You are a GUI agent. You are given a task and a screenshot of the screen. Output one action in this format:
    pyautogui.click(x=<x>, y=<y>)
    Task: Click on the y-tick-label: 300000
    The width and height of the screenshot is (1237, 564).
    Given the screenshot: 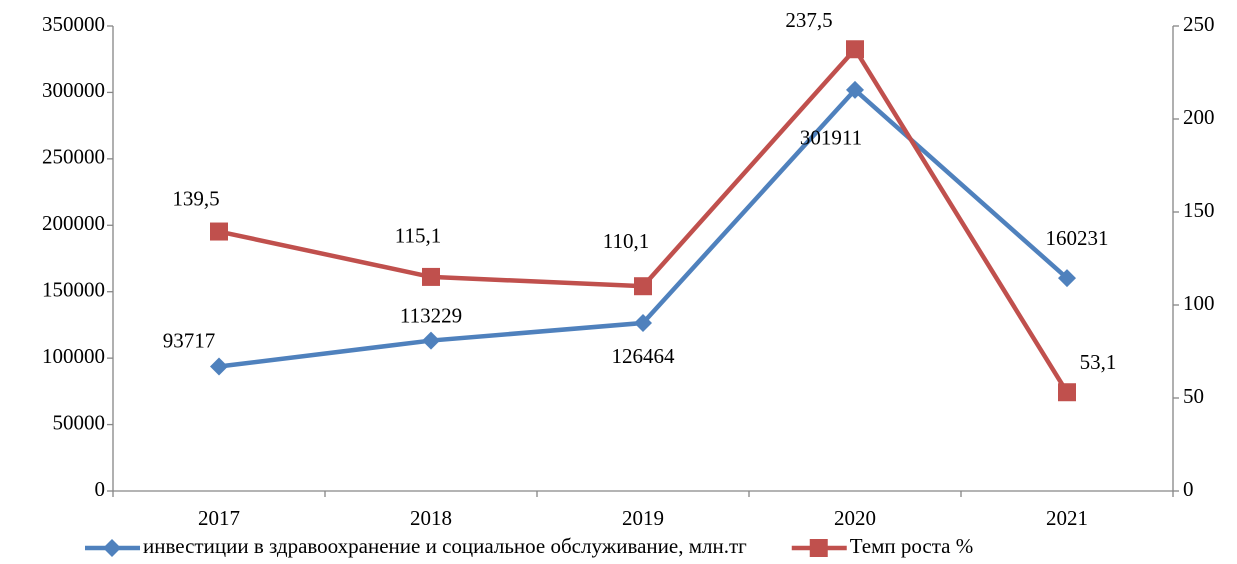 What is the action you would take?
    pyautogui.click(x=73, y=90)
    